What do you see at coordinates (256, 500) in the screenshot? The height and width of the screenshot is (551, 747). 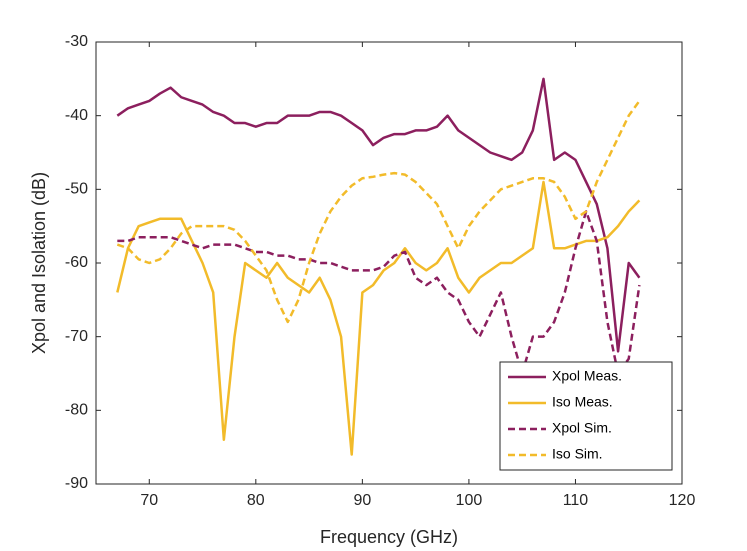 I see `x-tick-label: 80` at bounding box center [256, 500].